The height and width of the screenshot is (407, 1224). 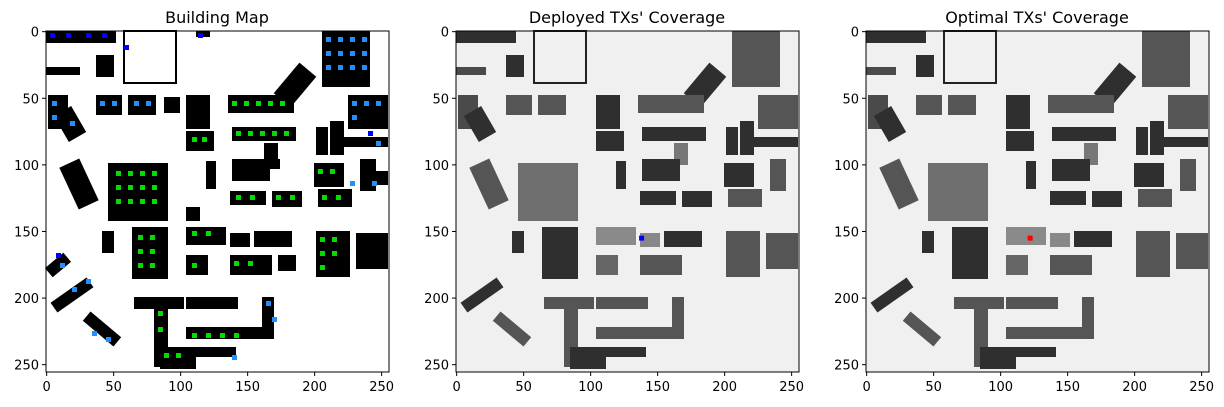 I want to click on panel-title: Optimal TXs' Coverage, so click(x=1037, y=17).